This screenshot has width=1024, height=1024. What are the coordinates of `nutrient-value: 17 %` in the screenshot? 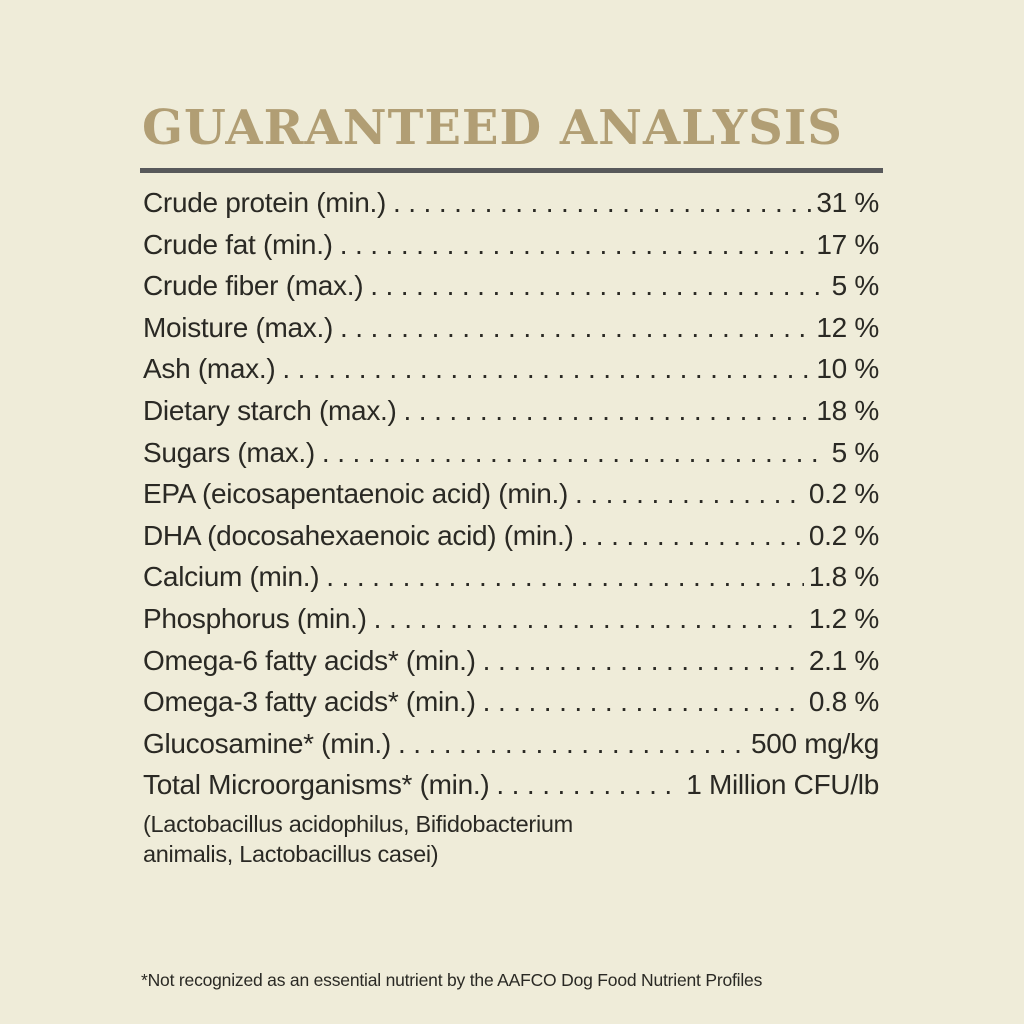 It's located at (847, 244).